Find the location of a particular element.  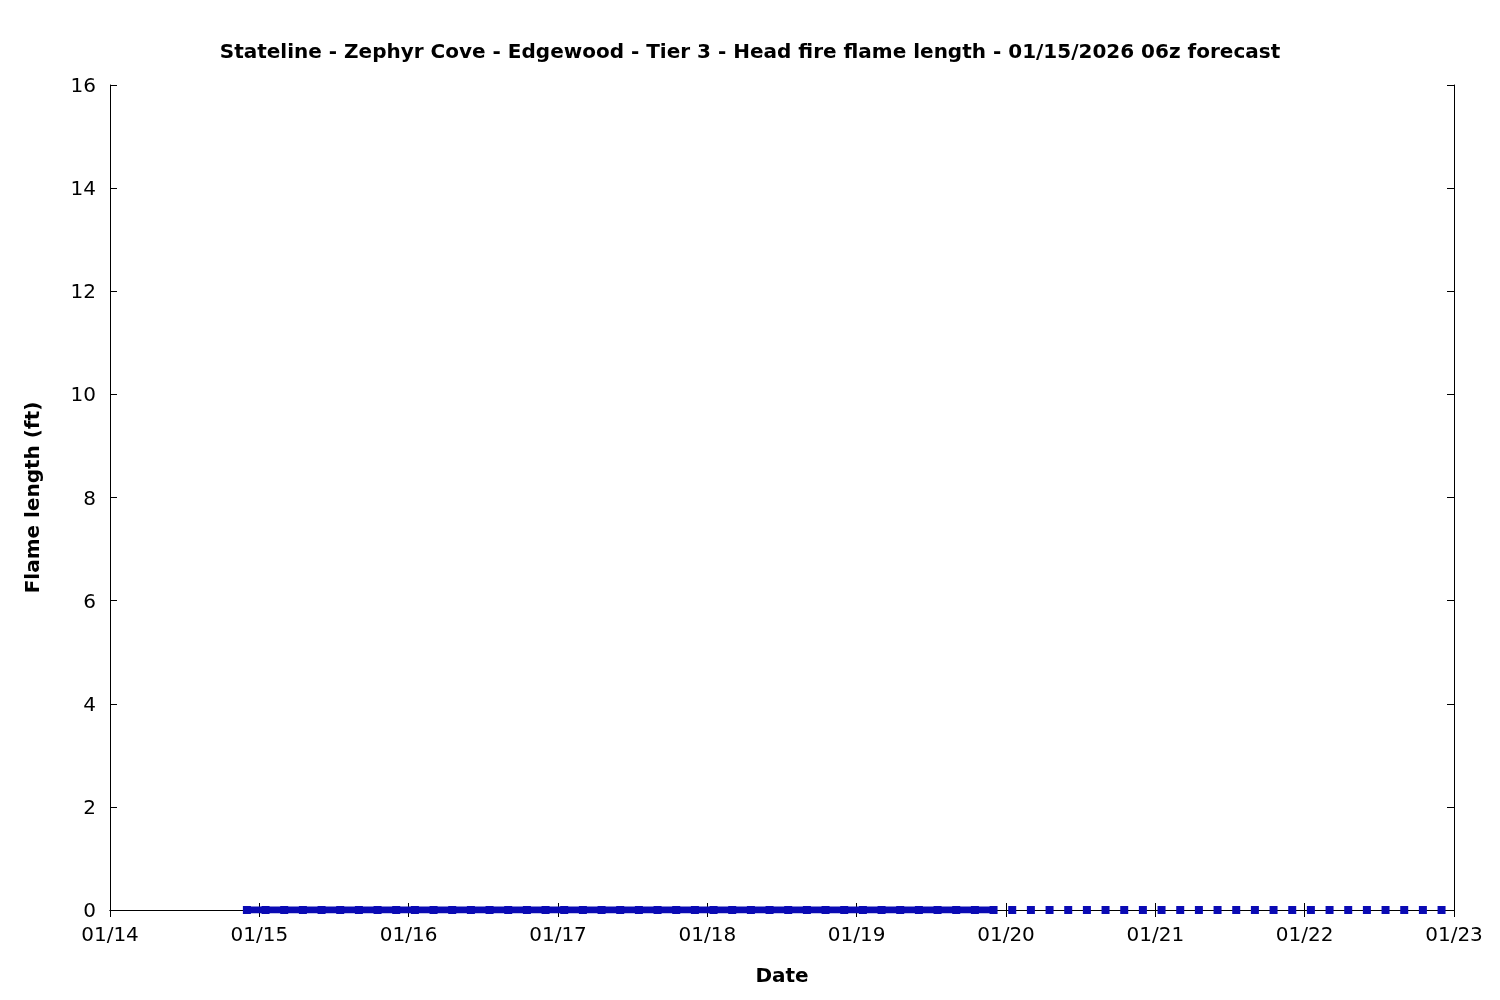

x-tick-label: 01/20 is located at coordinates (1006, 934).